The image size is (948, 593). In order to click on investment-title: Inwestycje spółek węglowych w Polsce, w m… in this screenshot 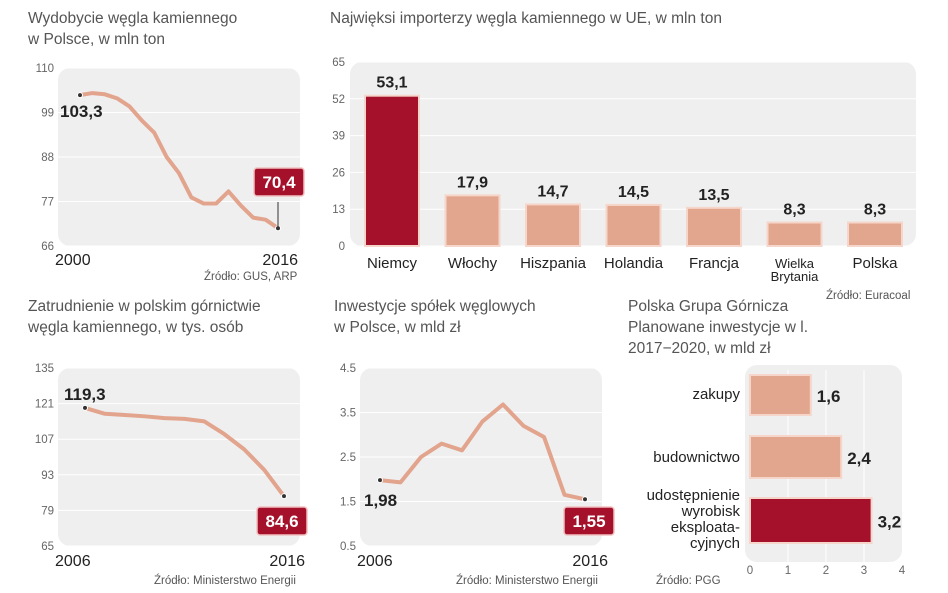, I will do `click(435, 317)`.